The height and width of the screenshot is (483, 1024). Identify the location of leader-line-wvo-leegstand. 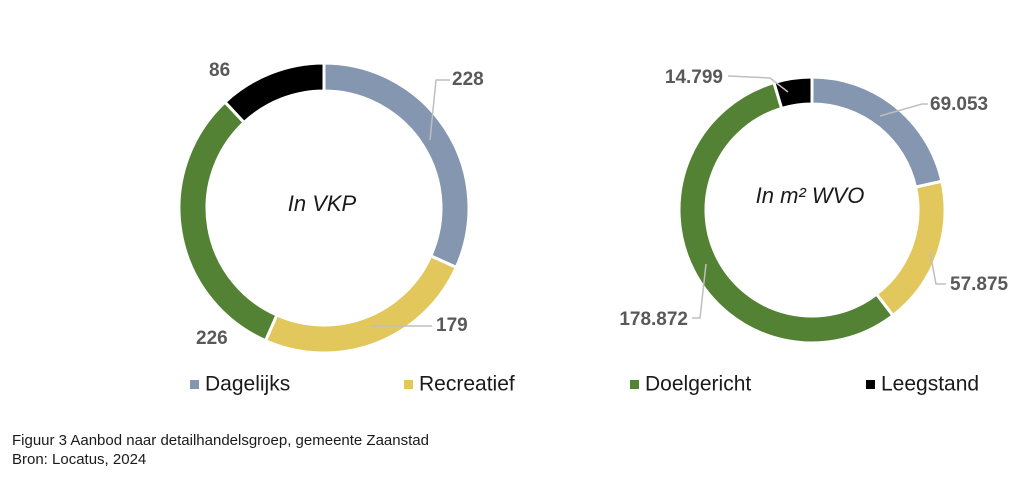
(758, 84).